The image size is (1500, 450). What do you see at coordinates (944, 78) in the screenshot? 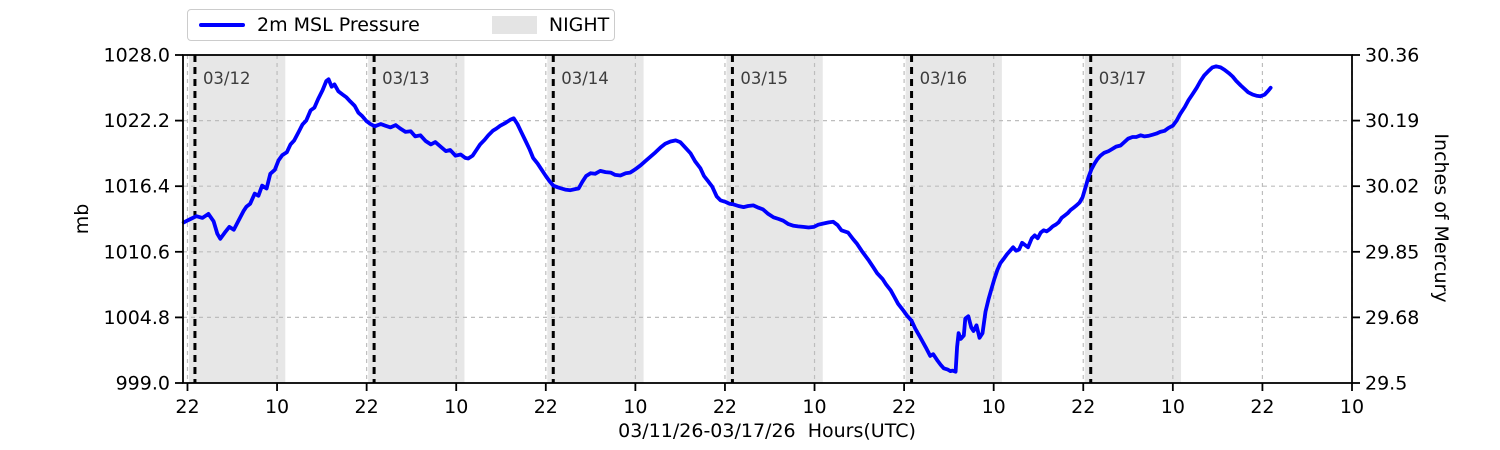
I see `date-line-label: 03/16` at bounding box center [944, 78].